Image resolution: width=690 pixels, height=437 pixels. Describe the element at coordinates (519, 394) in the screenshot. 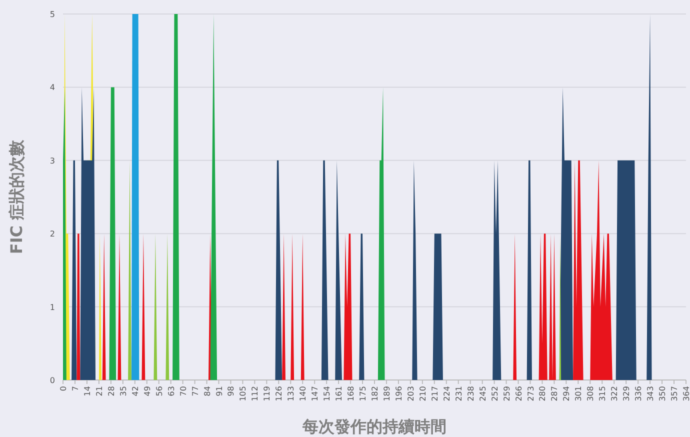

I see `x-tick-label: 266` at that location.